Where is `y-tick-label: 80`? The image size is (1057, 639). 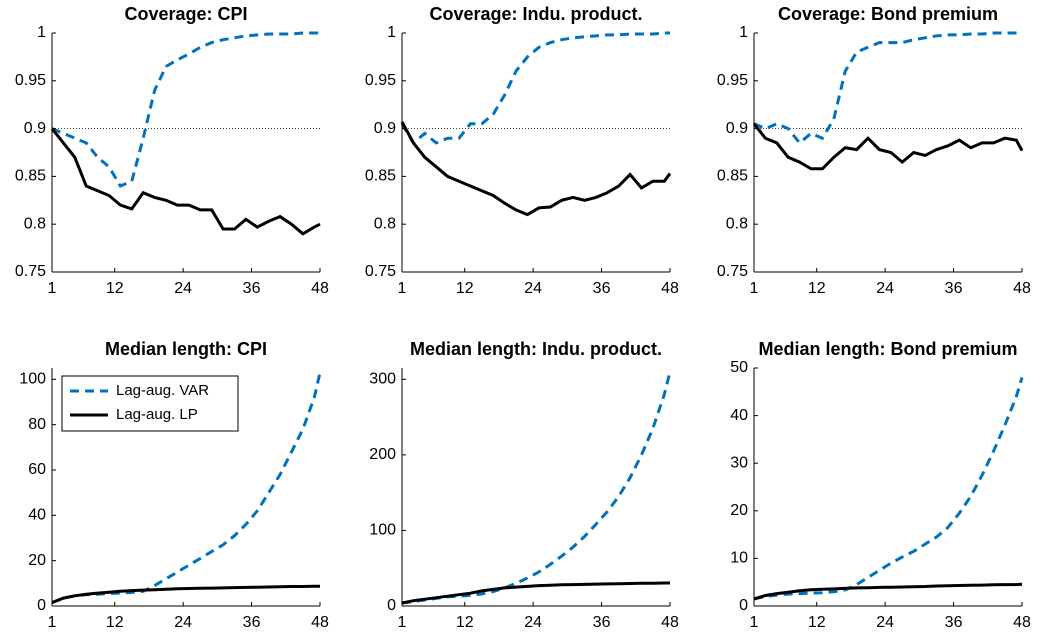 y-tick-label: 80 is located at coordinates (37, 424).